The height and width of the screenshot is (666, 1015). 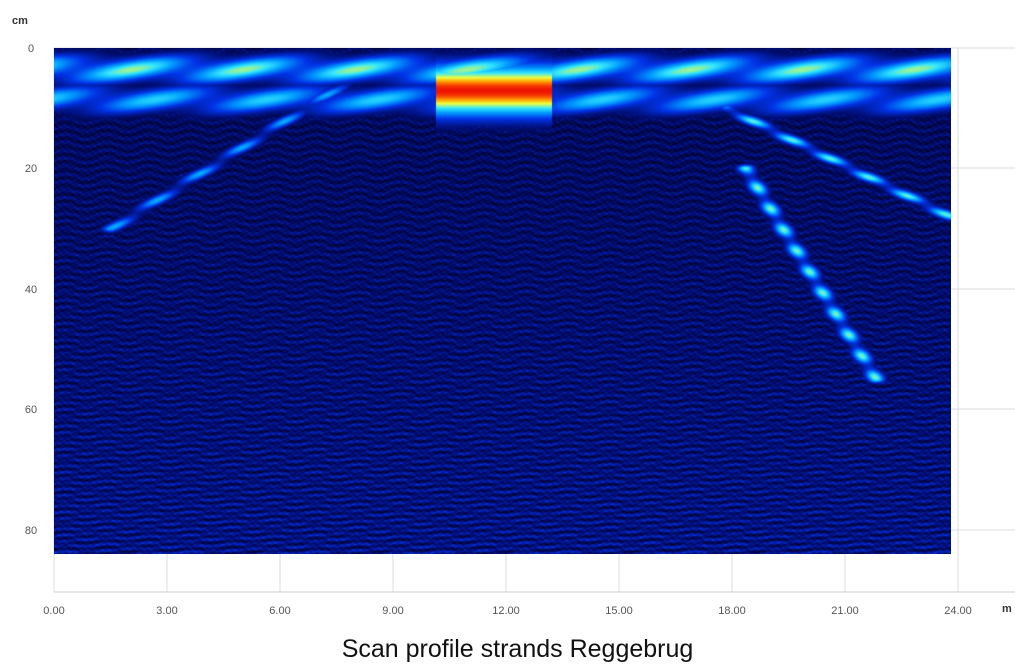 I want to click on y-tick-label: 40, so click(x=31, y=290).